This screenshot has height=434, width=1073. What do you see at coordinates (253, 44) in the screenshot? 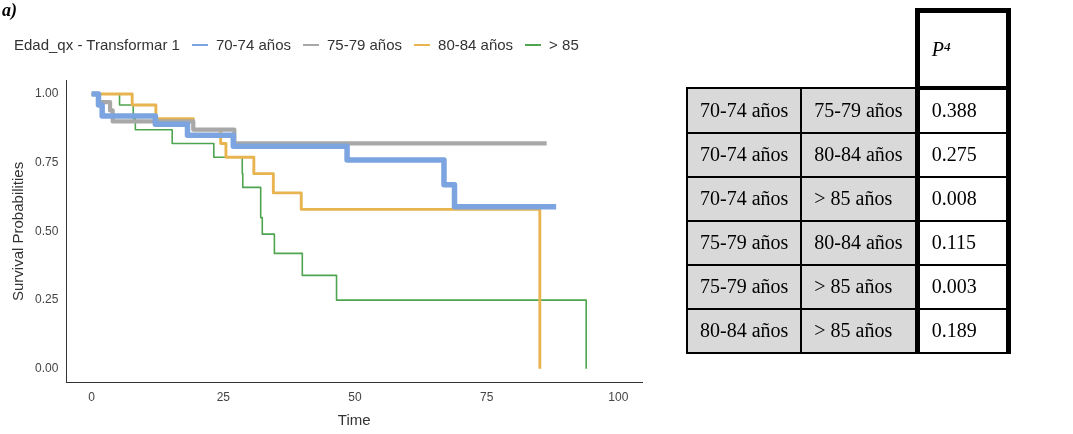
I see `legend-label: 70-74 años` at bounding box center [253, 44].